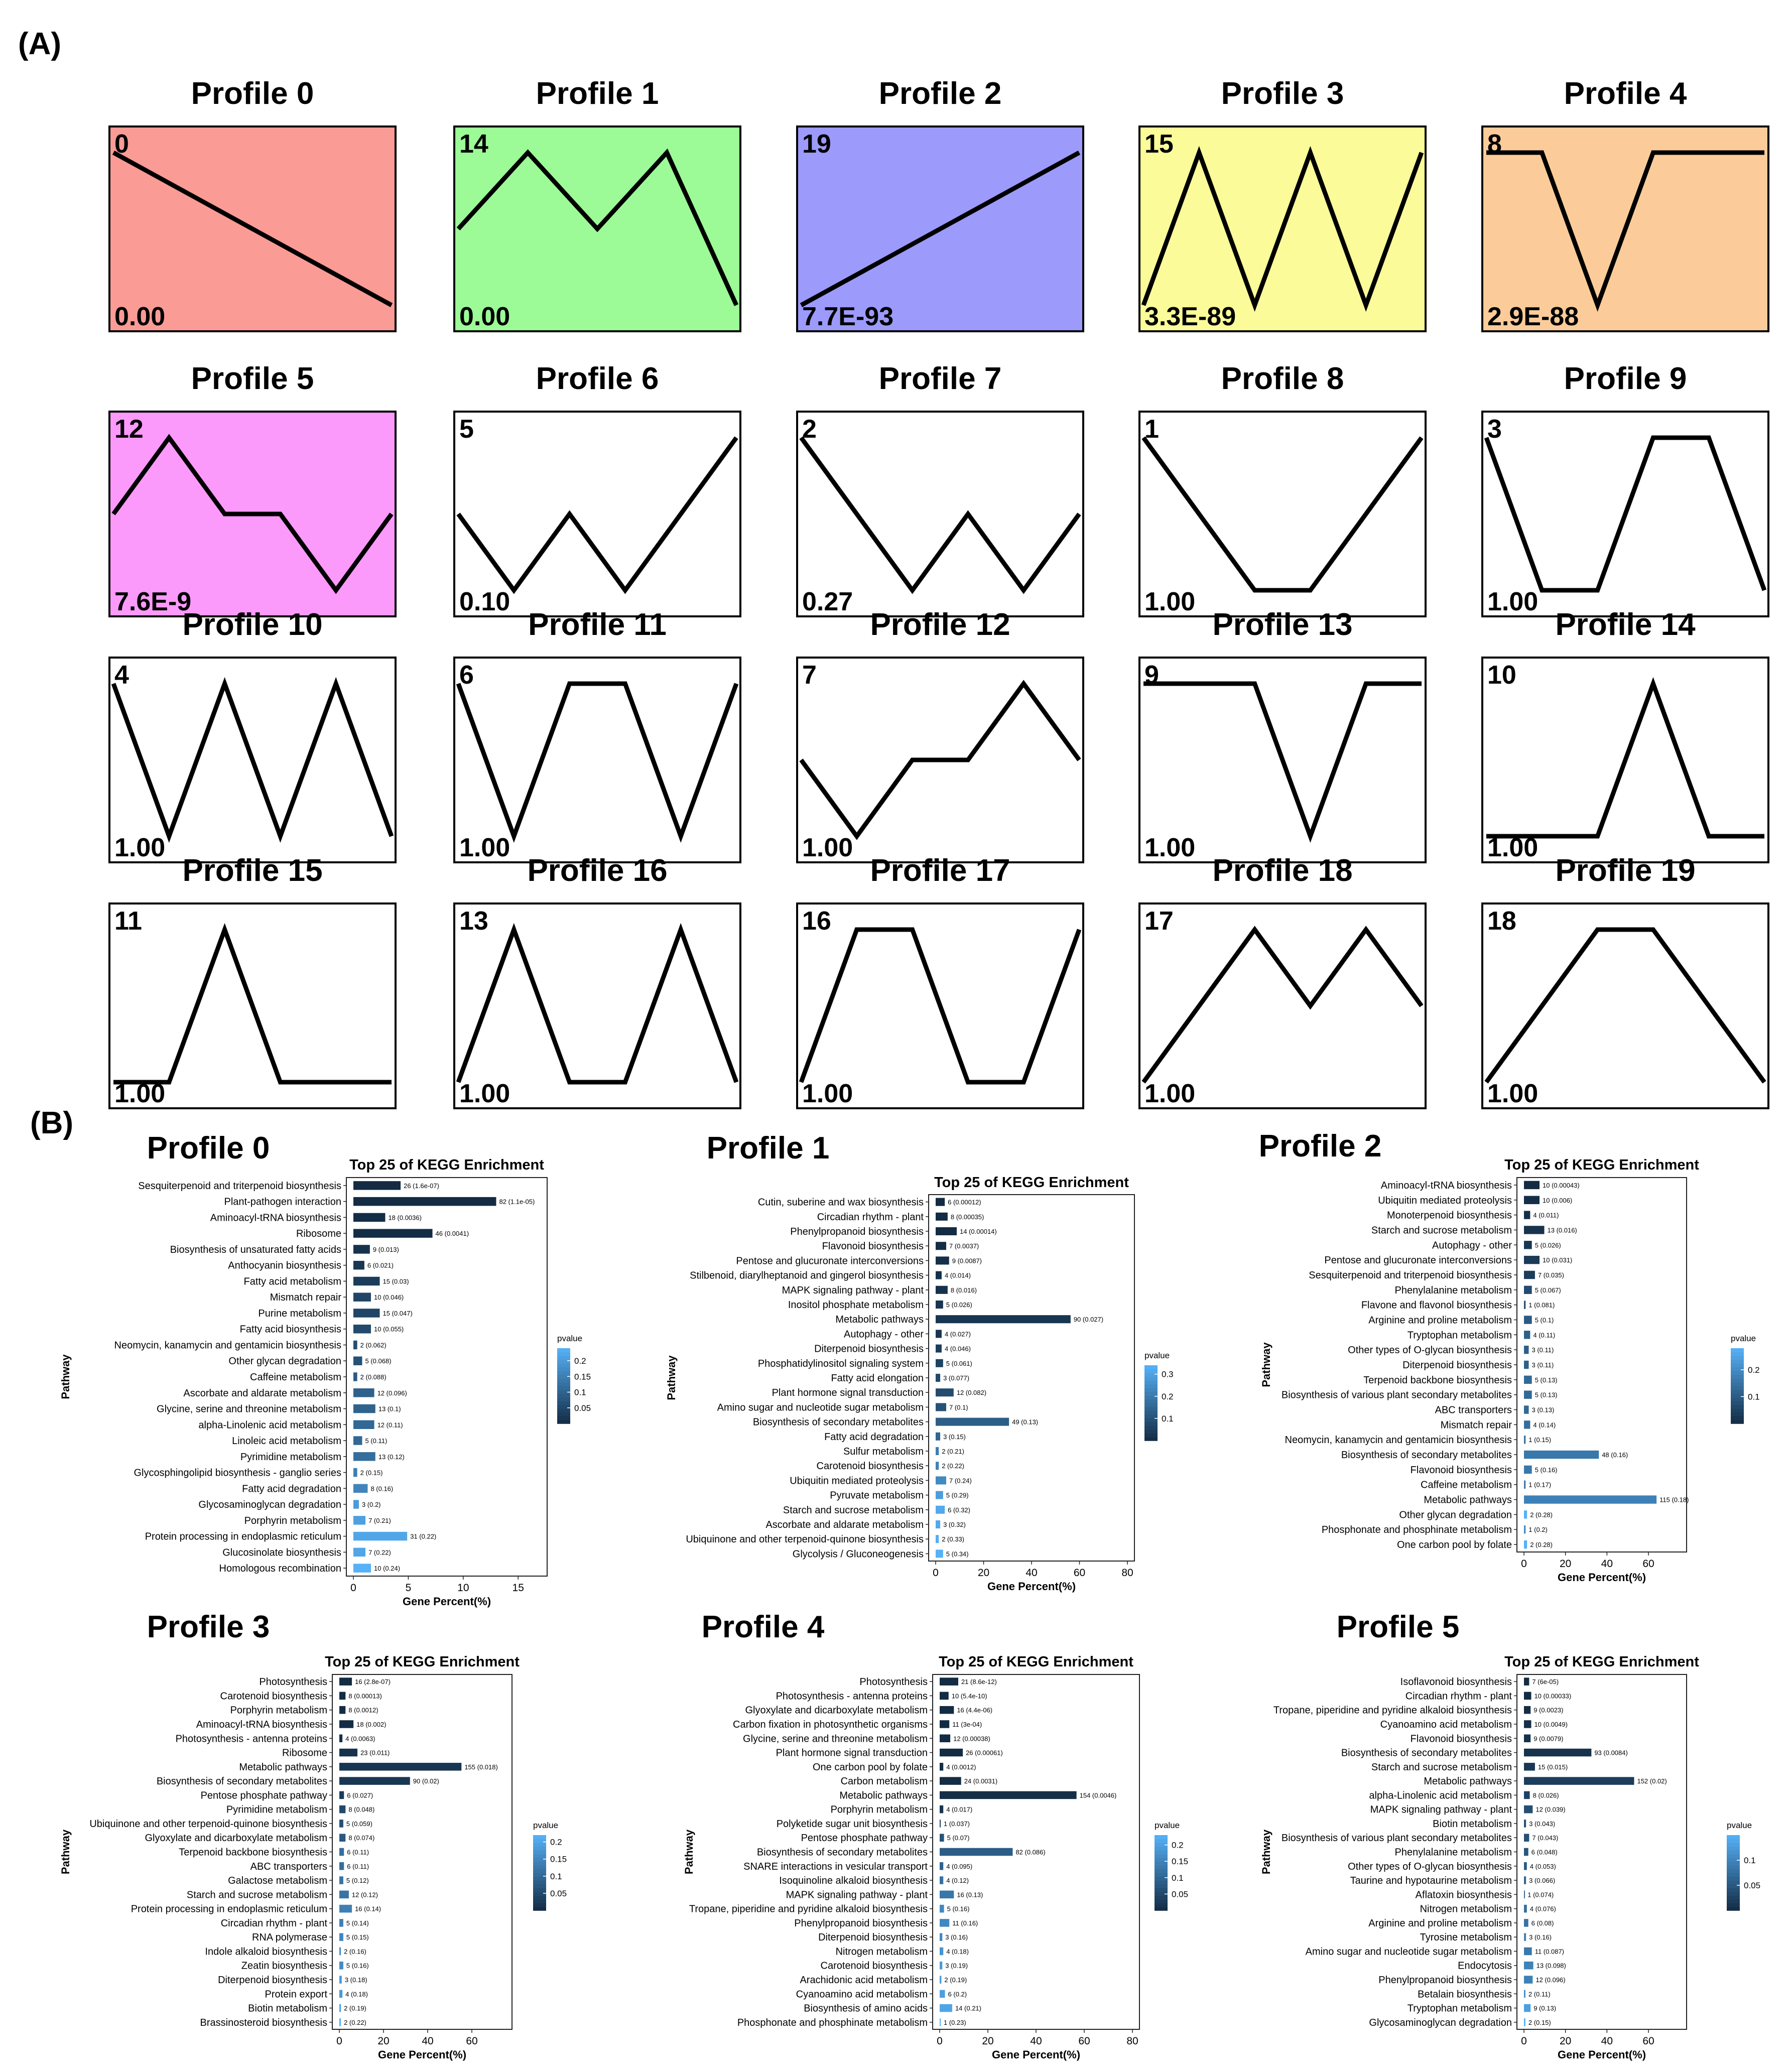  What do you see at coordinates (363, 1710) in the screenshot?
I see `kegg-bar-label: 8 (0.0012)` at bounding box center [363, 1710].